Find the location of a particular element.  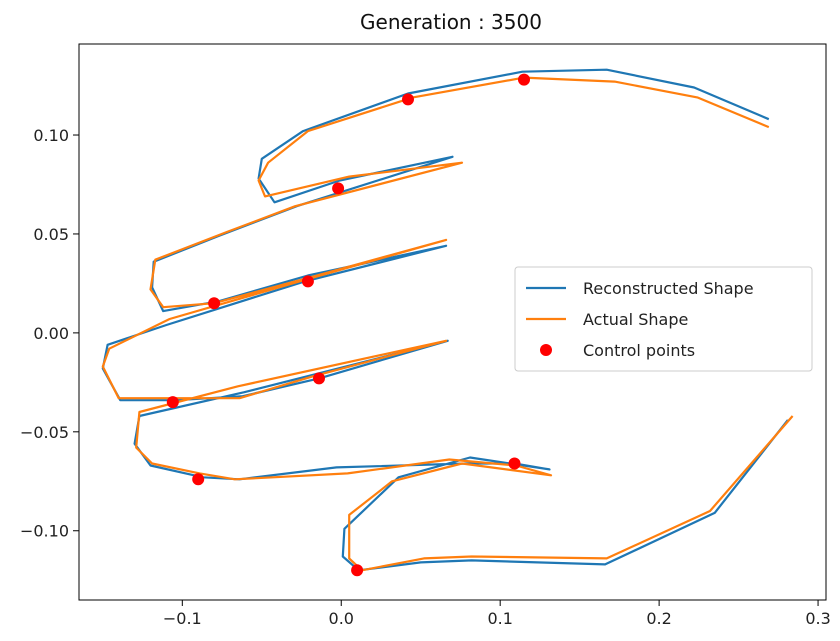

legend-label-0: Reconstructed Shape is located at coordinates (668, 288).